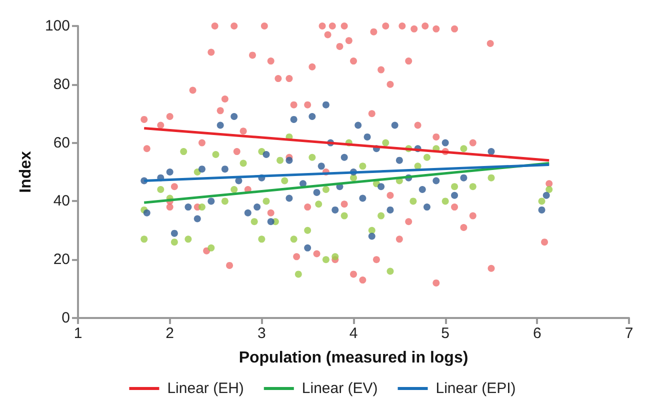 The width and height of the screenshot is (645, 411). What do you see at coordinates (26, 172) in the screenshot?
I see `y-axis-title: Index` at bounding box center [26, 172].